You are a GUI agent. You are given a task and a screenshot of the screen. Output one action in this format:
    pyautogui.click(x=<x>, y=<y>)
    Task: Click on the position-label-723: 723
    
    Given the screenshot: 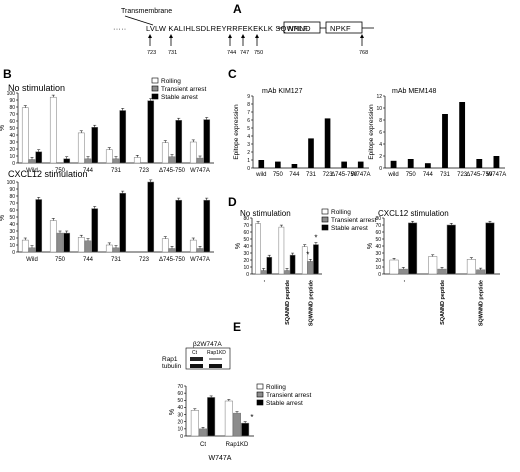 What is the action you would take?
    pyautogui.click(x=151, y=53)
    